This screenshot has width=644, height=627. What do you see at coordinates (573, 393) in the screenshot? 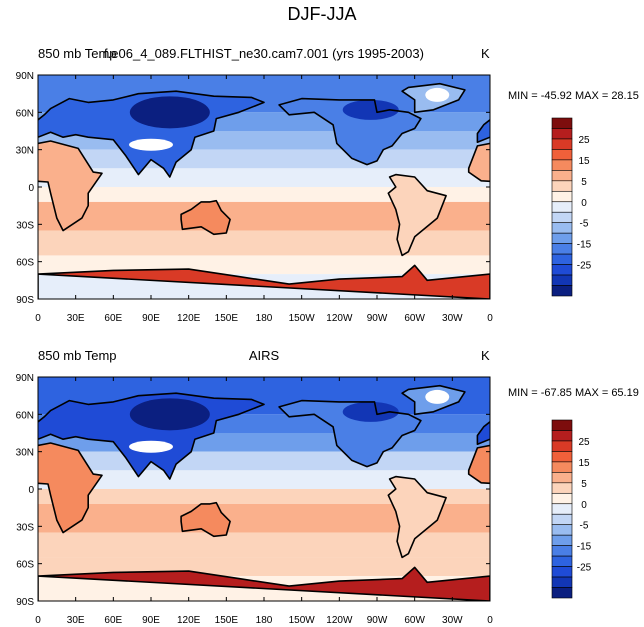
I see `panel-minmax: MIN = -67.85 MAX = 65.19` at bounding box center [573, 393].